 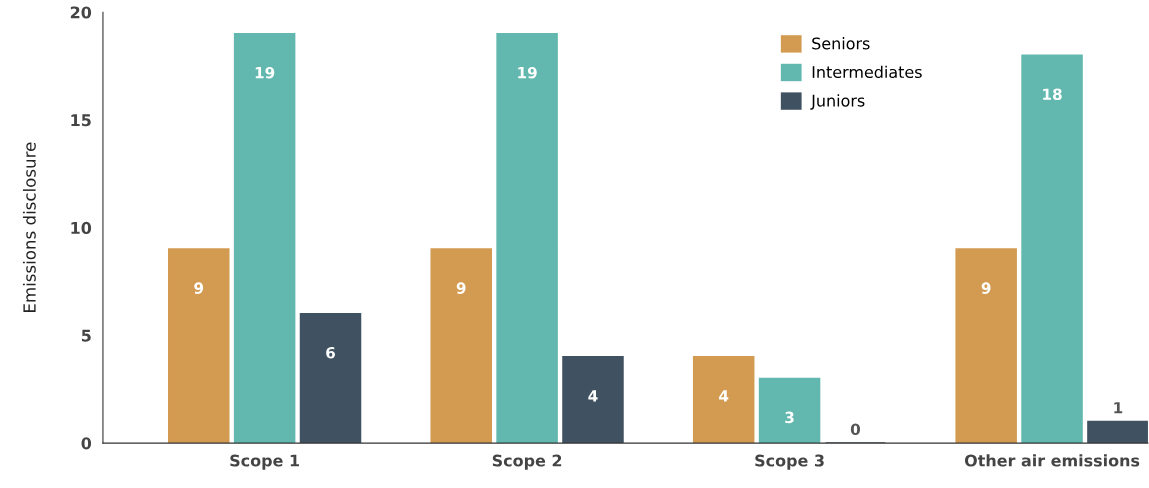 I want to click on data-label: 18, so click(x=1052, y=94).